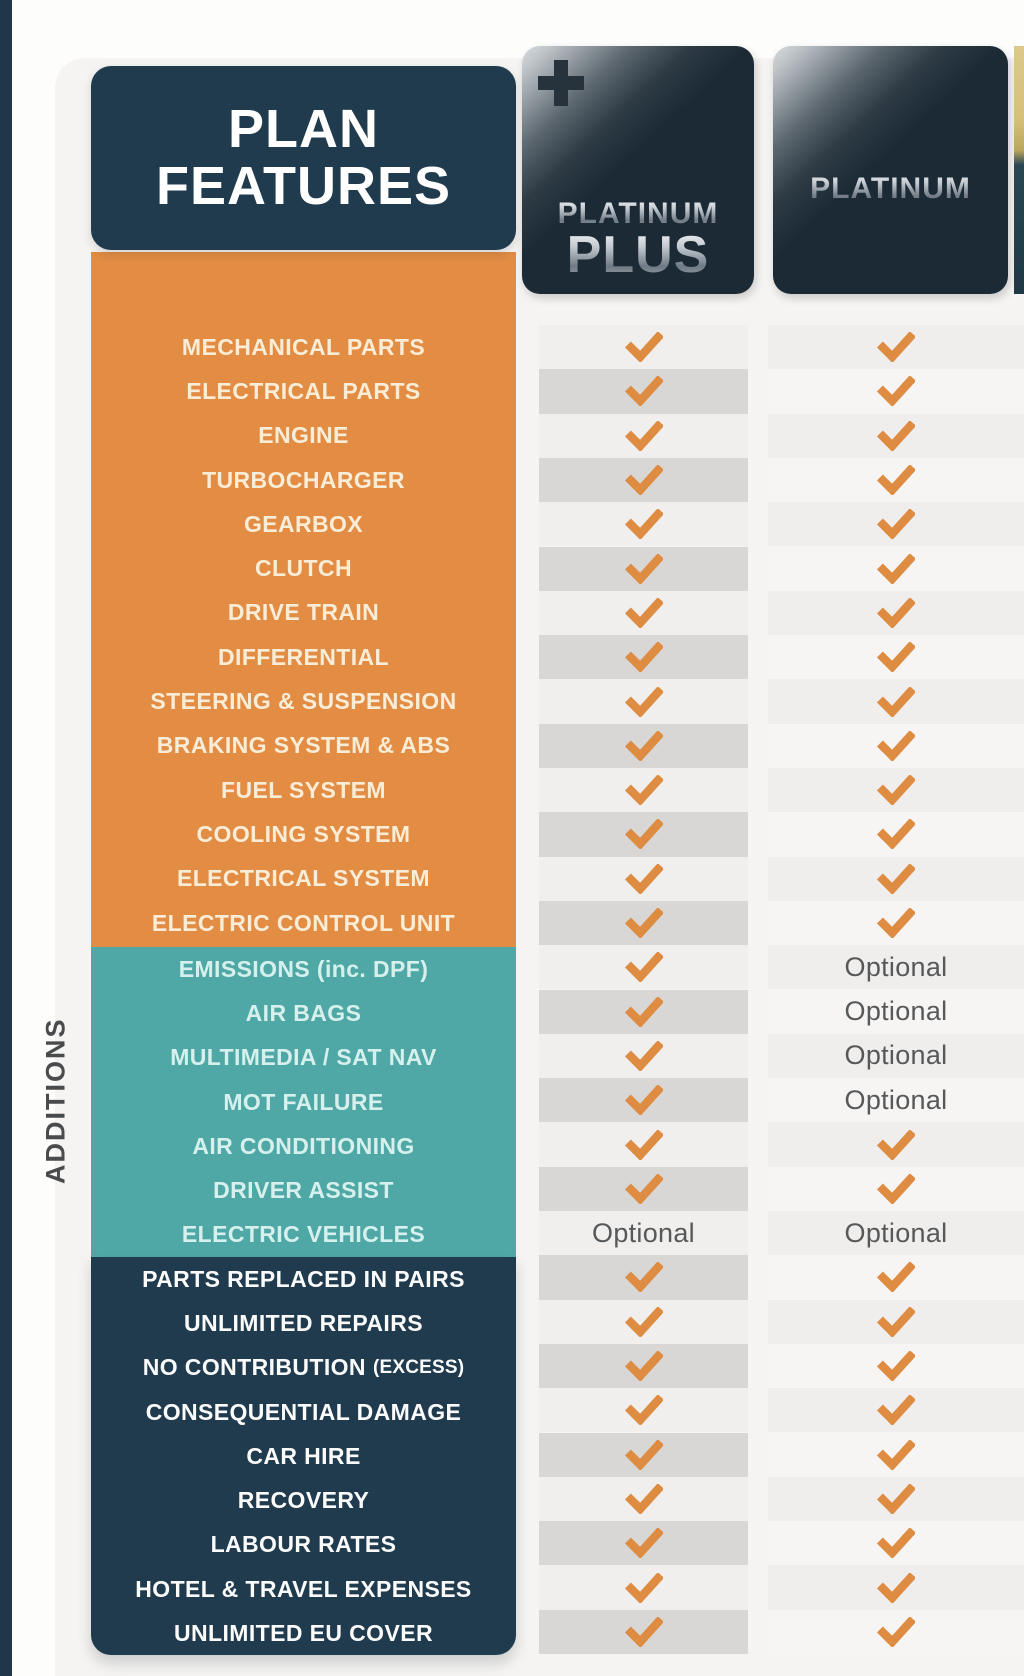 The height and width of the screenshot is (1676, 1024). Describe the element at coordinates (303, 922) in the screenshot. I see `feature-label: ELECTRIC CONTROL UNIT` at that location.